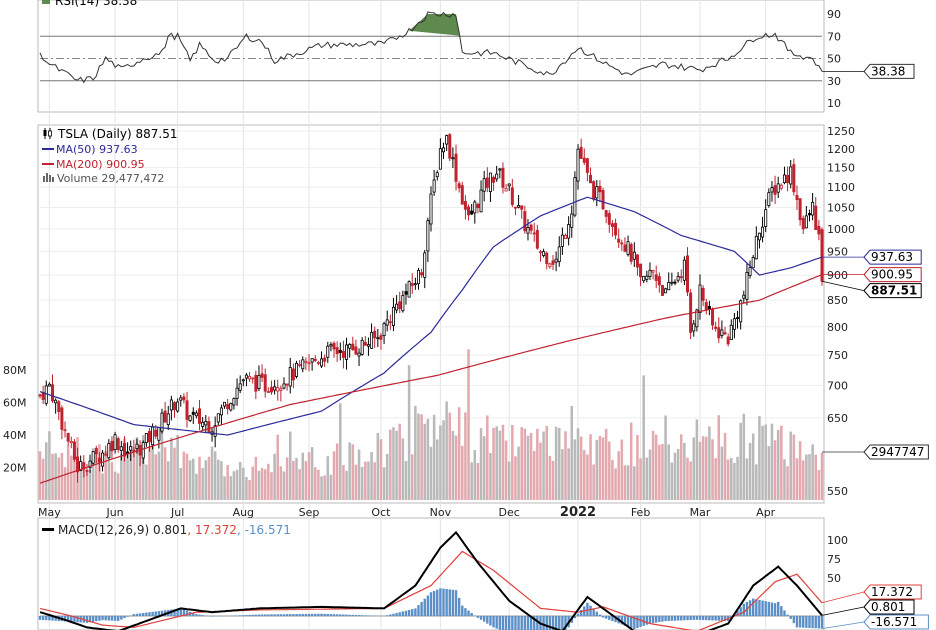  I want to click on macd-legend: MACD(12,26,9) 0.801, 17.372, -16.571, so click(166, 530).